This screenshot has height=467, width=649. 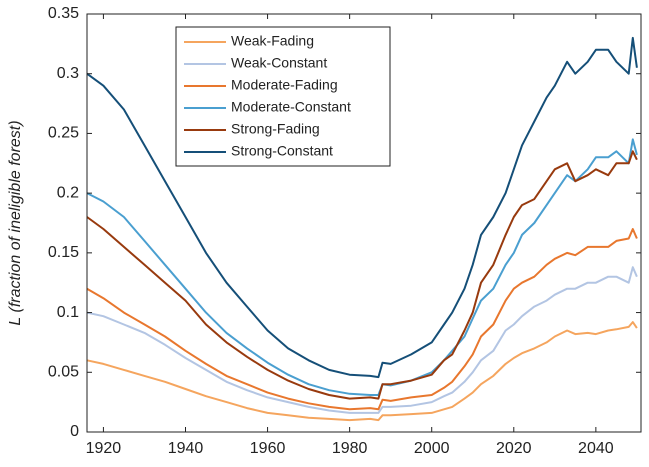 I want to click on x-tick-label: 2040, so click(x=596, y=448).